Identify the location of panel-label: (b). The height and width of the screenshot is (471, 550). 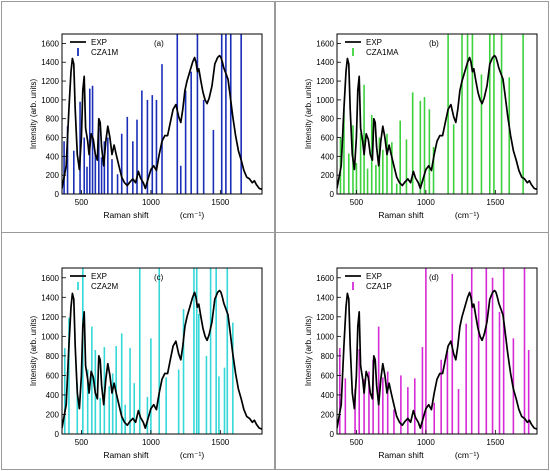
(434, 43).